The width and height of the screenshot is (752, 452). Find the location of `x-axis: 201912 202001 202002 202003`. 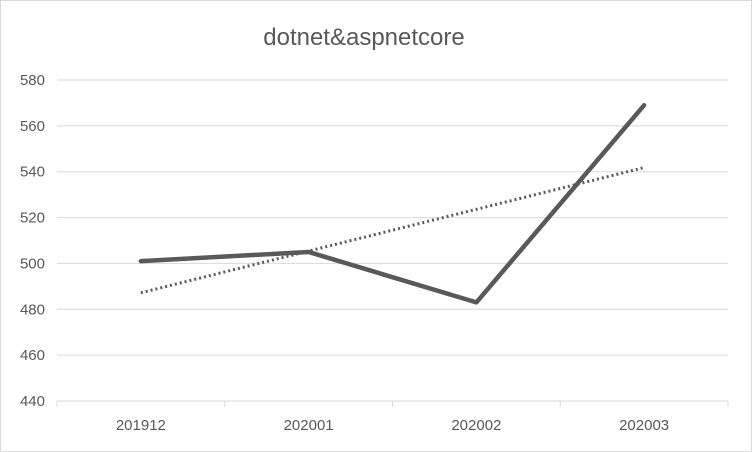

x-axis: 201912 202001 202002 202003 is located at coordinates (392, 417).